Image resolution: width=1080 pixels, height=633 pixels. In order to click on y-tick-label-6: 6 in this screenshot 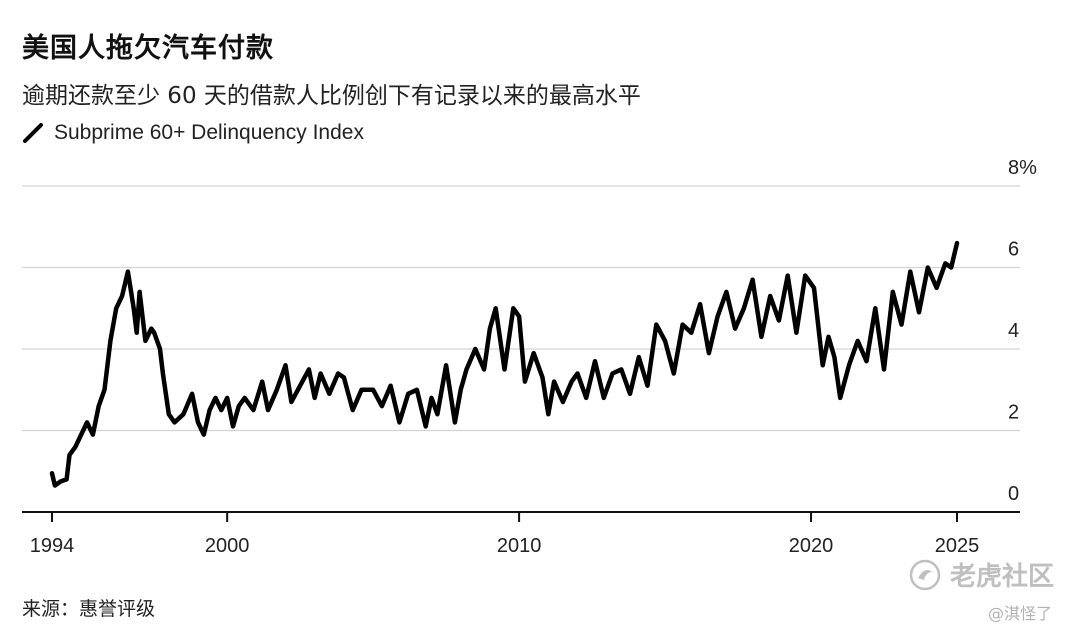, I will do `click(1013, 250)`.